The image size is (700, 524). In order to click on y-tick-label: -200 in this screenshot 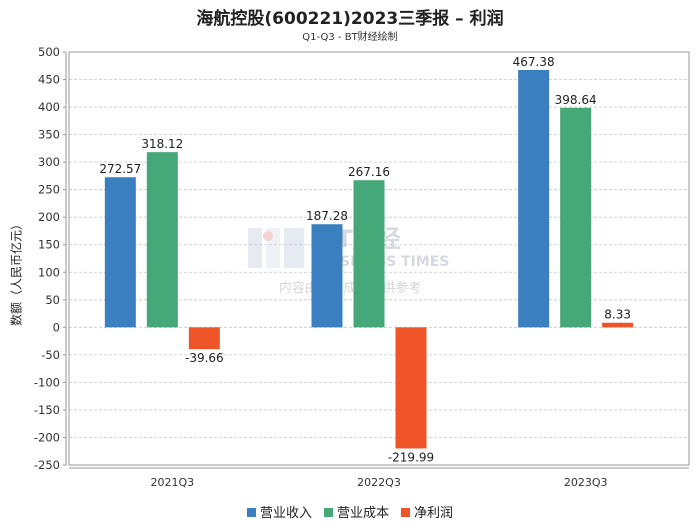, I will do `click(47, 437)`.